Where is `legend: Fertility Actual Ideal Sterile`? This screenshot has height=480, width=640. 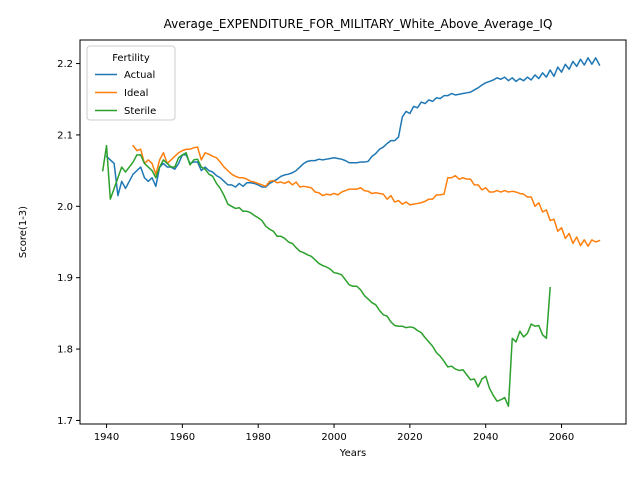 legend: Fertility Actual Ideal Sterile is located at coordinates (131, 83).